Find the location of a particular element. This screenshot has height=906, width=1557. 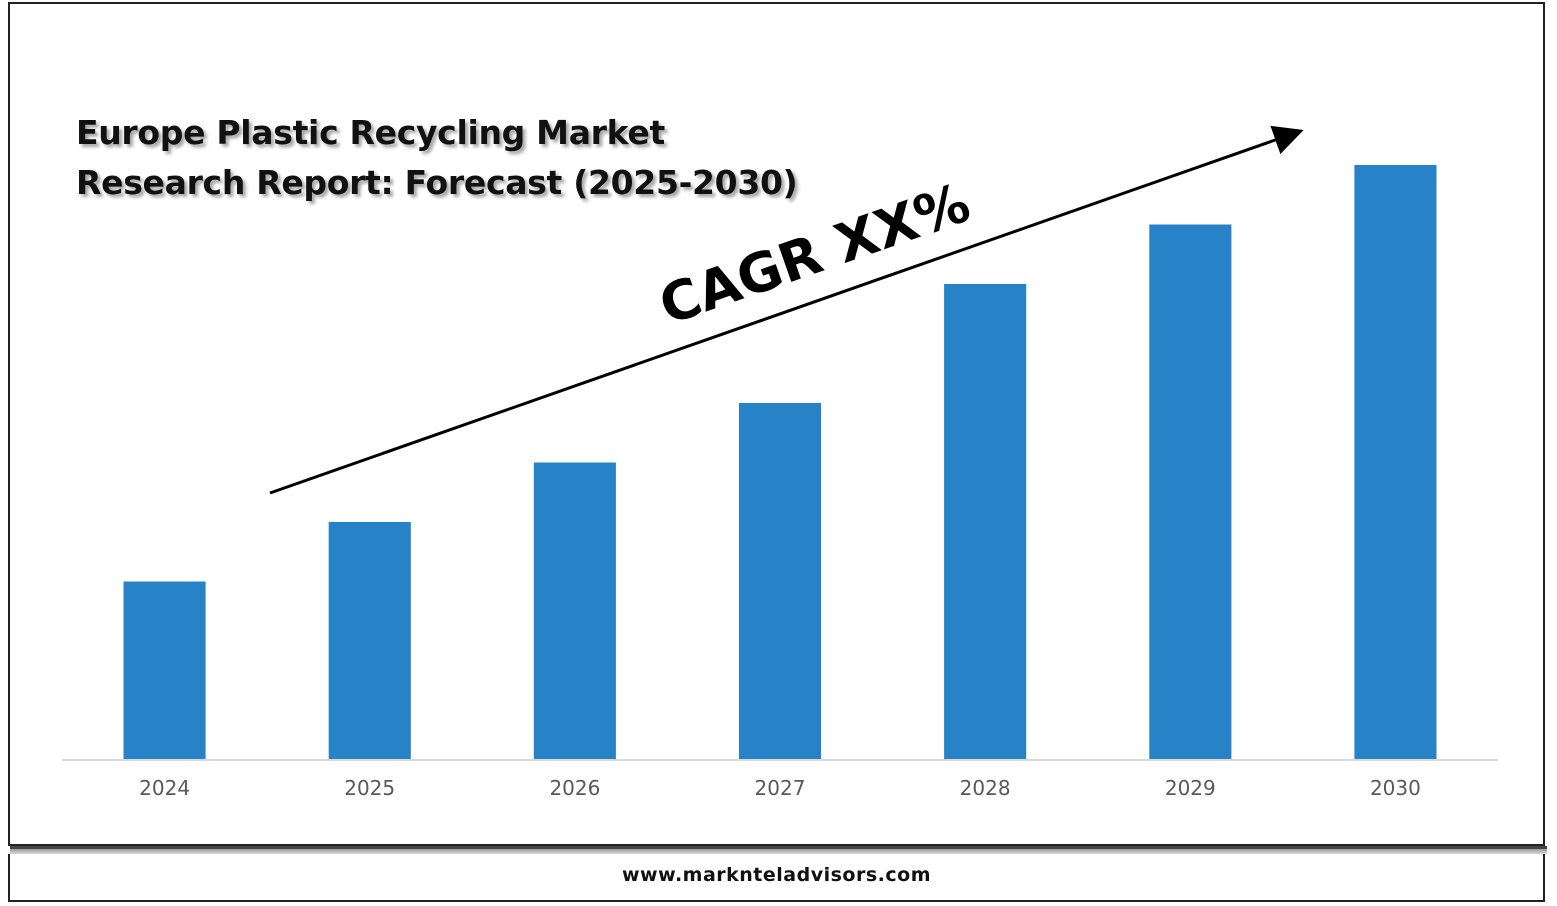

bar-2025 is located at coordinates (369, 641).